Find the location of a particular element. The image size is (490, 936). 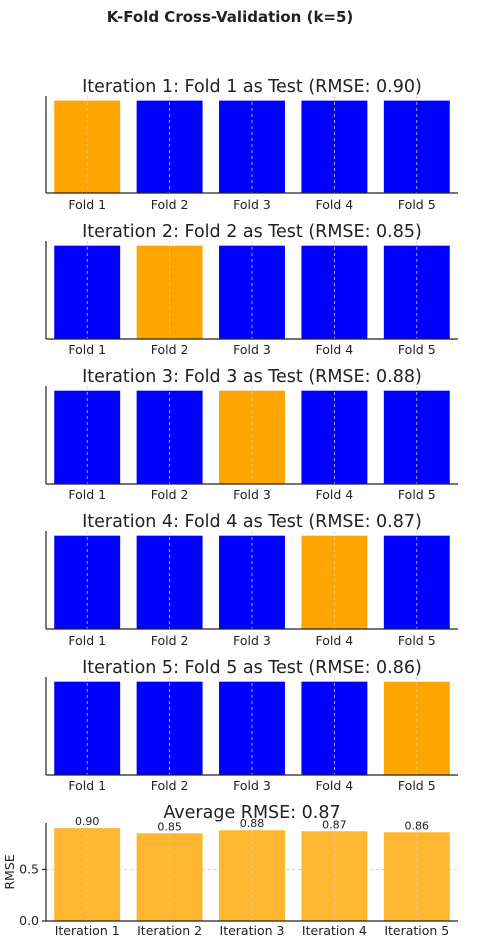

data-label: 0.86 is located at coordinates (417, 825).